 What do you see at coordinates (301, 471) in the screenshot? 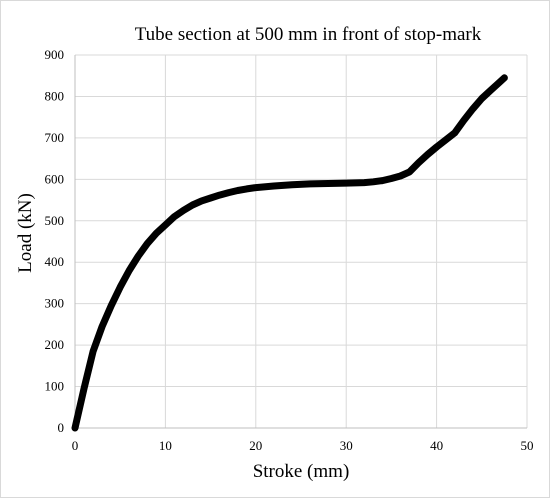
I see `x-axis-label: Stroke (mm)` at bounding box center [301, 471].